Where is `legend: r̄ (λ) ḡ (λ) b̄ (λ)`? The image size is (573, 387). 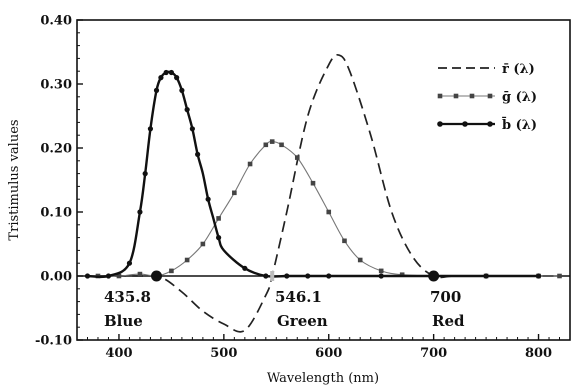 legend: r̄ (λ) ḡ (λ) b̄ (λ) is located at coordinates (487, 97).